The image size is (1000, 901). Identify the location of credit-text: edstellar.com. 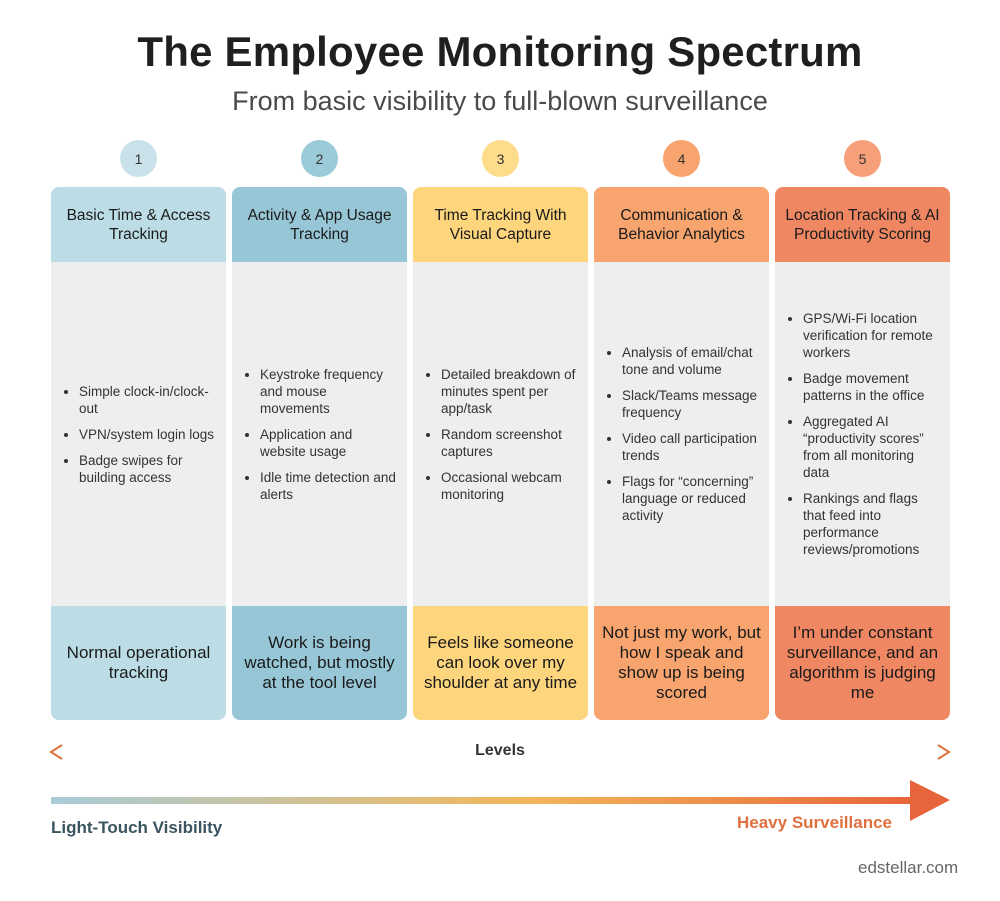
(908, 867).